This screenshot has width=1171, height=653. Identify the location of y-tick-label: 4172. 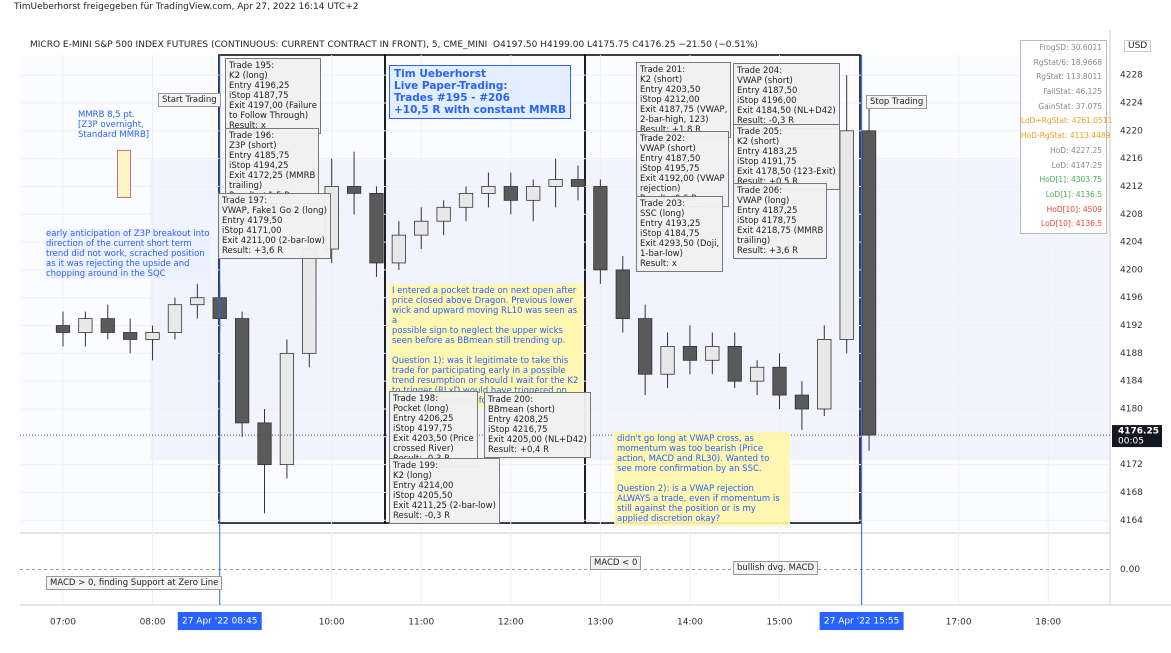
(1131, 465).